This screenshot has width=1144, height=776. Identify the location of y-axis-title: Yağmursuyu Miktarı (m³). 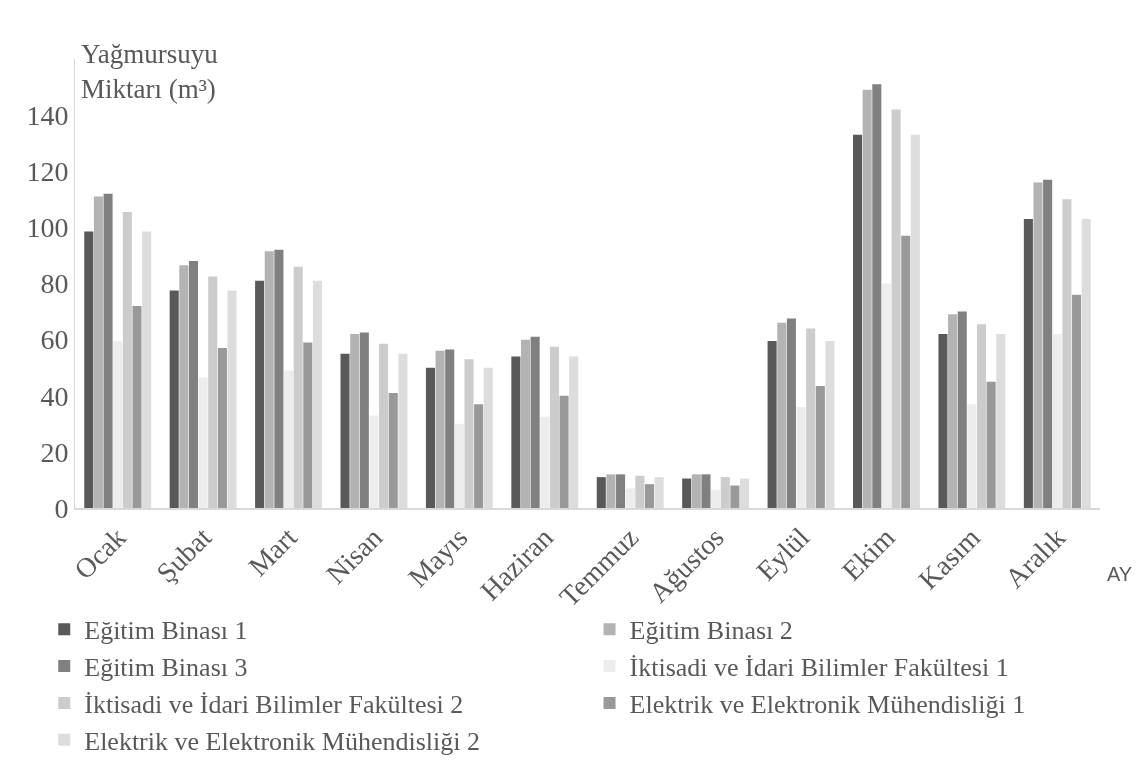
(150, 72).